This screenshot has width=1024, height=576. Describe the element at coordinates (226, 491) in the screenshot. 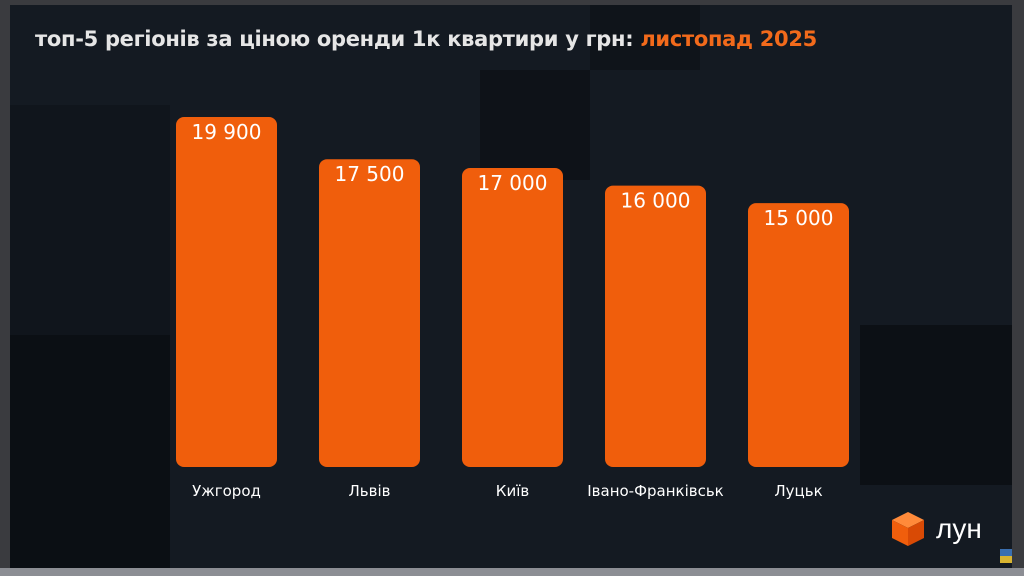

I see `category-label: Ужгород` at that location.